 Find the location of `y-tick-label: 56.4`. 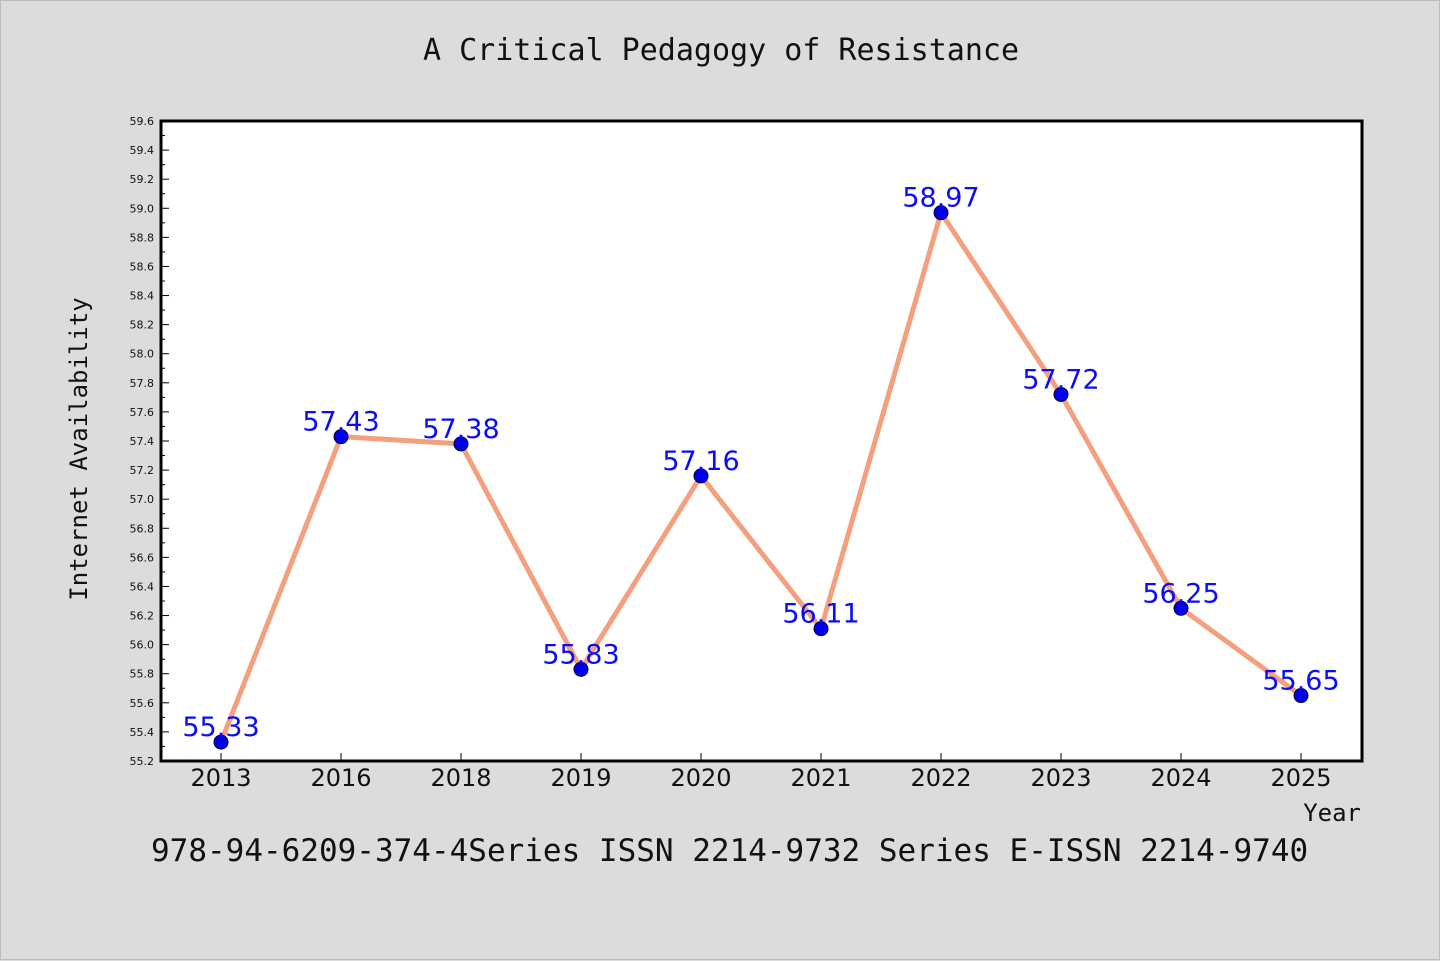

y-tick-label: 56.4 is located at coordinates (142, 586).